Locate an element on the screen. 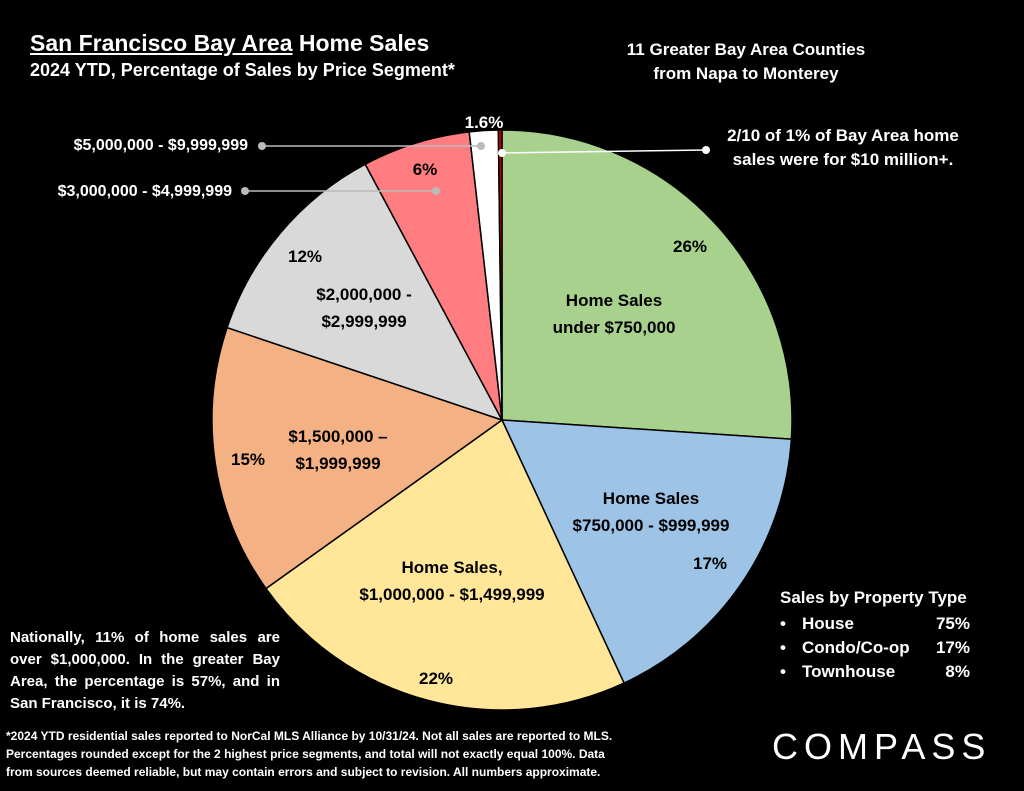 This screenshot has height=791, width=1024. slice-label: $750,000 - $999,999 is located at coordinates (651, 525).